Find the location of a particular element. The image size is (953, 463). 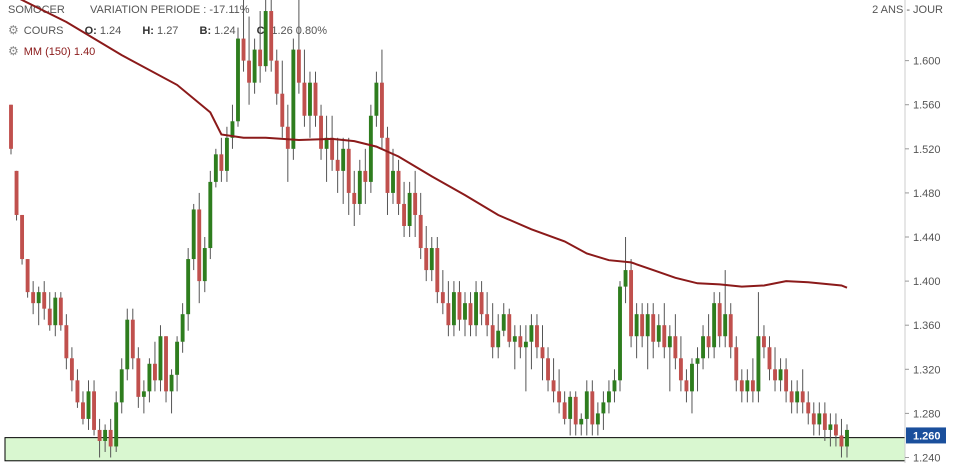

y-tick-label: 1.360 is located at coordinates (927, 326).